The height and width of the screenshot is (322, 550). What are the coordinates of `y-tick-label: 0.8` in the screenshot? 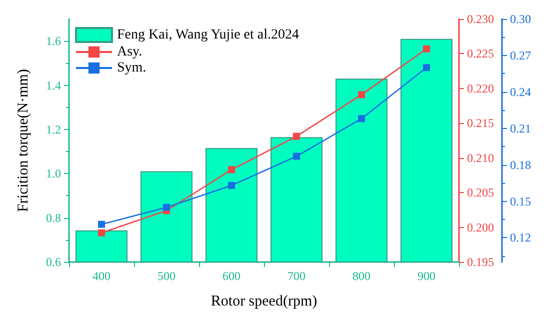 It's located at (53, 217).